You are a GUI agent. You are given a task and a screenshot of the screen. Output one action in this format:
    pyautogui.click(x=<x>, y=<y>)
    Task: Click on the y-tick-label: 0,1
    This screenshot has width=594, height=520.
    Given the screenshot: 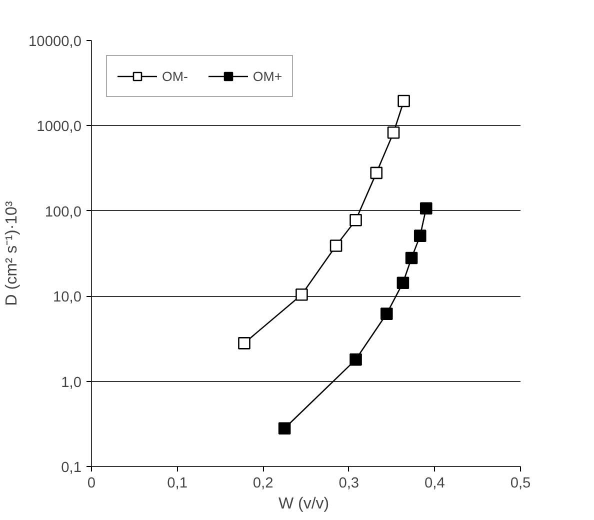 What is the action you would take?
    pyautogui.click(x=71, y=468)
    